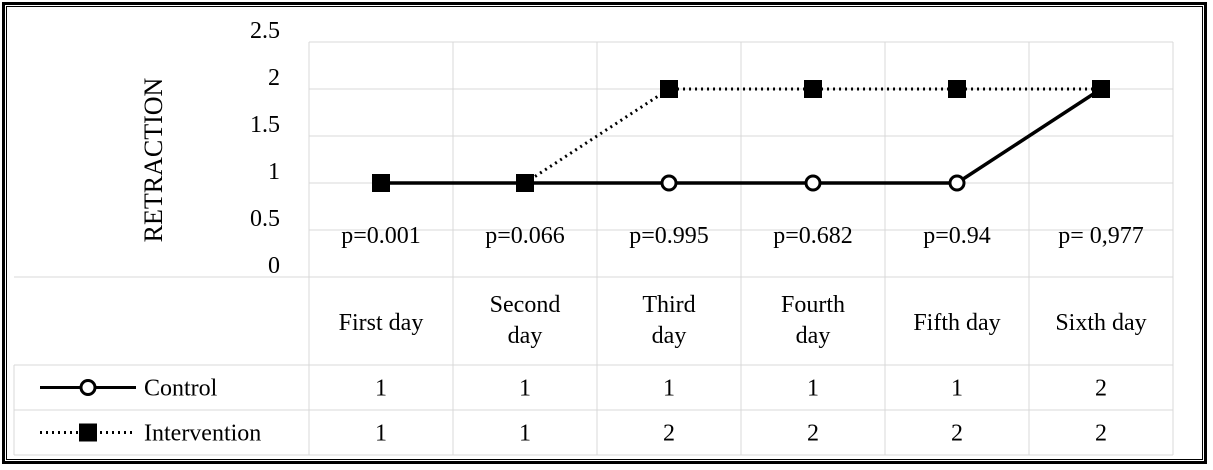 Image resolution: width=1213 pixels, height=470 pixels. What do you see at coordinates (668, 305) in the screenshot?
I see `x-category-label: Third` at bounding box center [668, 305].